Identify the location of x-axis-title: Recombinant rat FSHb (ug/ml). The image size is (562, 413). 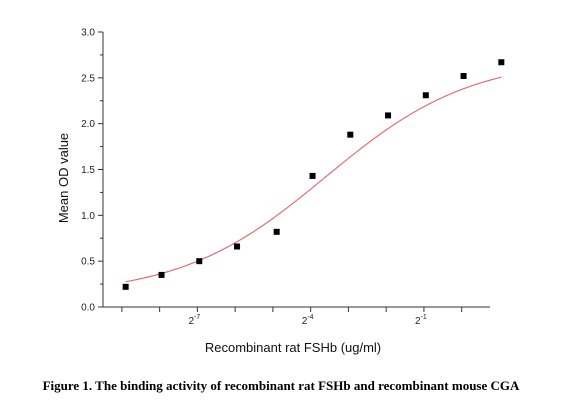
(293, 347).